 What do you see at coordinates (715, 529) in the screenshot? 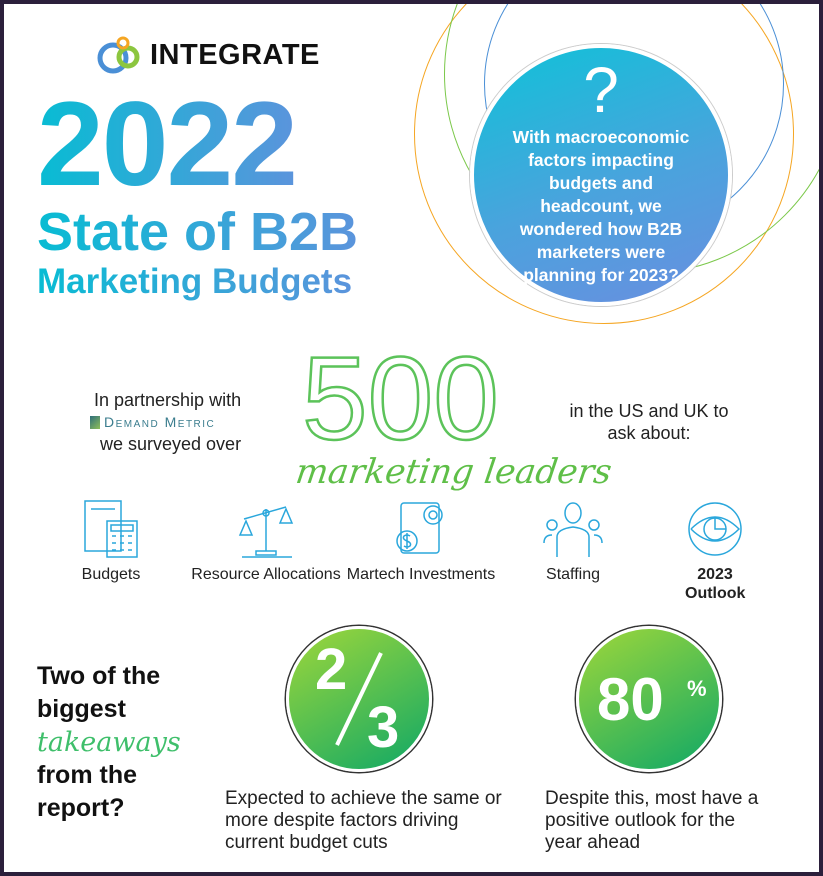
I see `eye-chart-icon` at bounding box center [715, 529].